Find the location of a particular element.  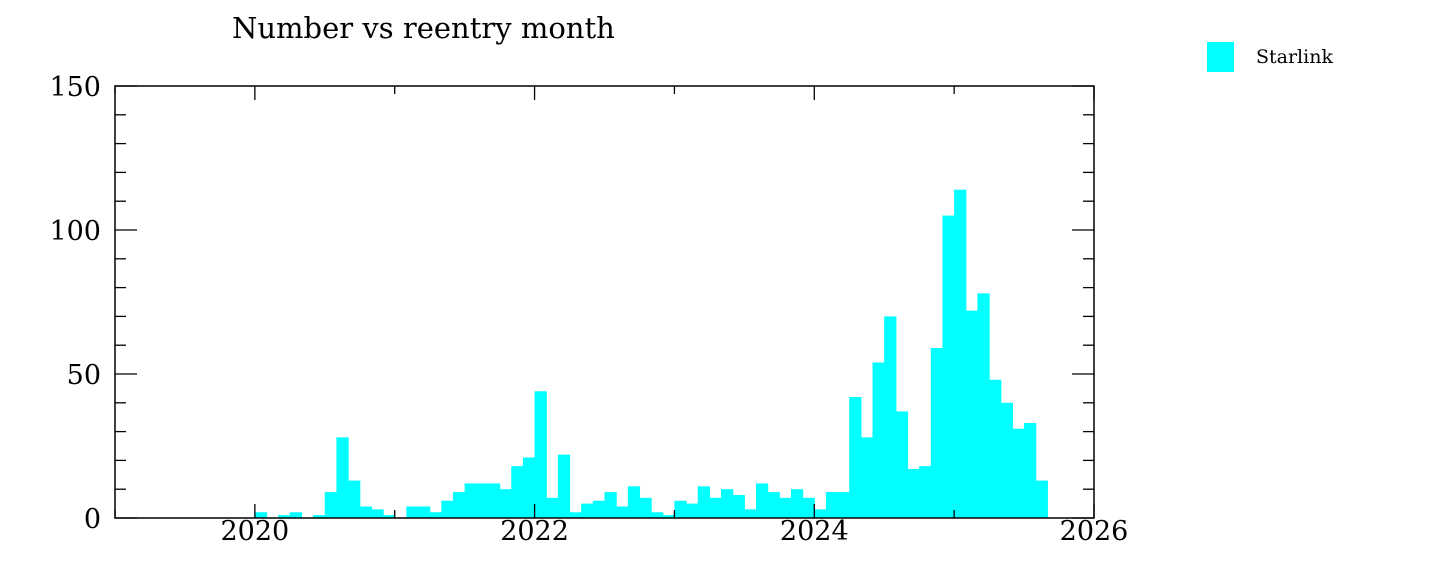

chart-title: Number vs reentry month is located at coordinates (423, 28).